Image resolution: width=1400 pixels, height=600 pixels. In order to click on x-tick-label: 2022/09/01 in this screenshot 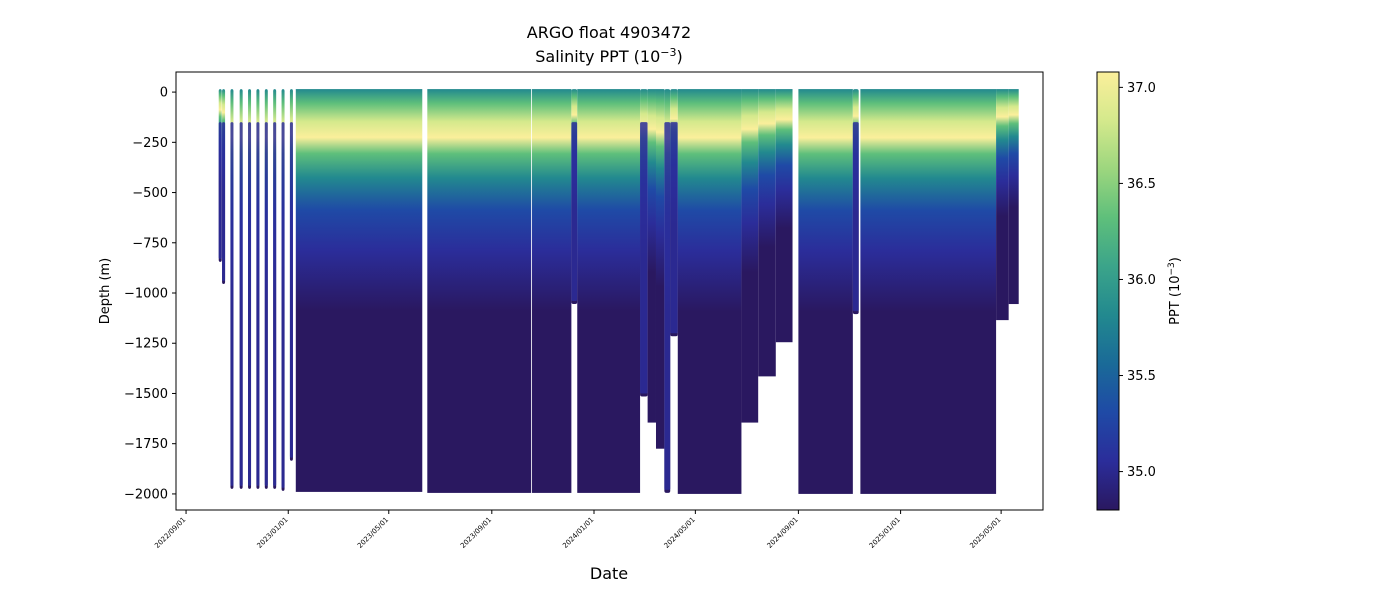, I will do `click(170, 533)`.